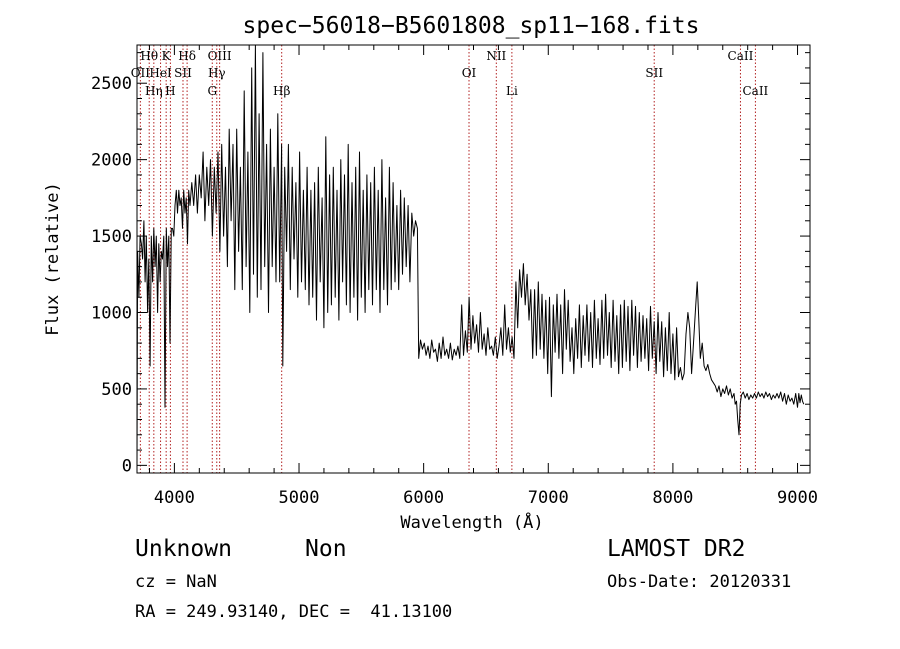 Image resolution: width=900 pixels, height=649 pixels. I want to click on line-marker-label: G, so click(212, 91).